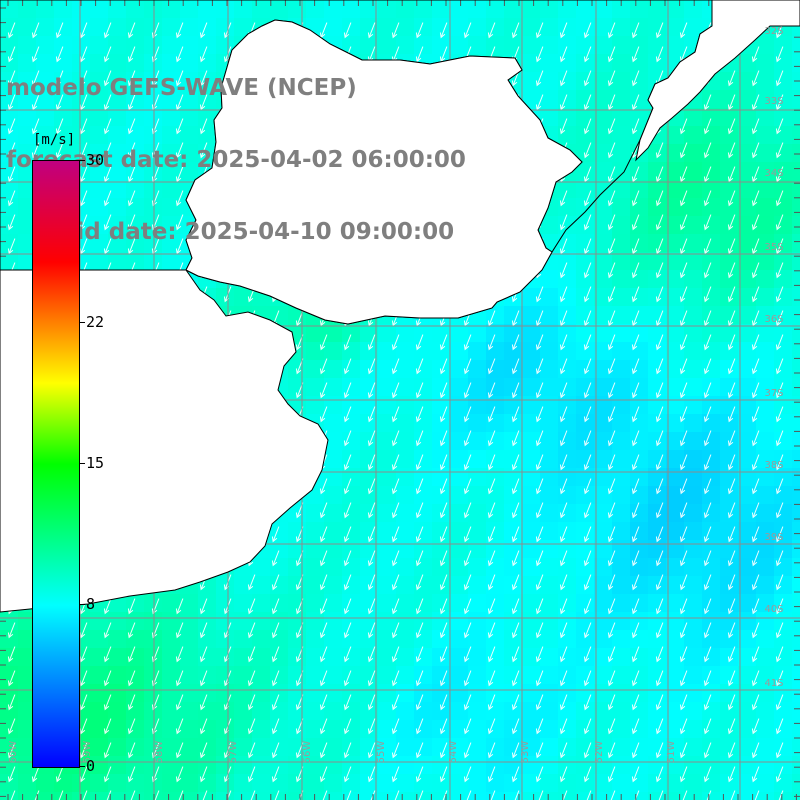 The width and height of the screenshot is (800, 800). What do you see at coordinates (159, 752) in the screenshot?
I see `longitude-label: 58W` at bounding box center [159, 752].